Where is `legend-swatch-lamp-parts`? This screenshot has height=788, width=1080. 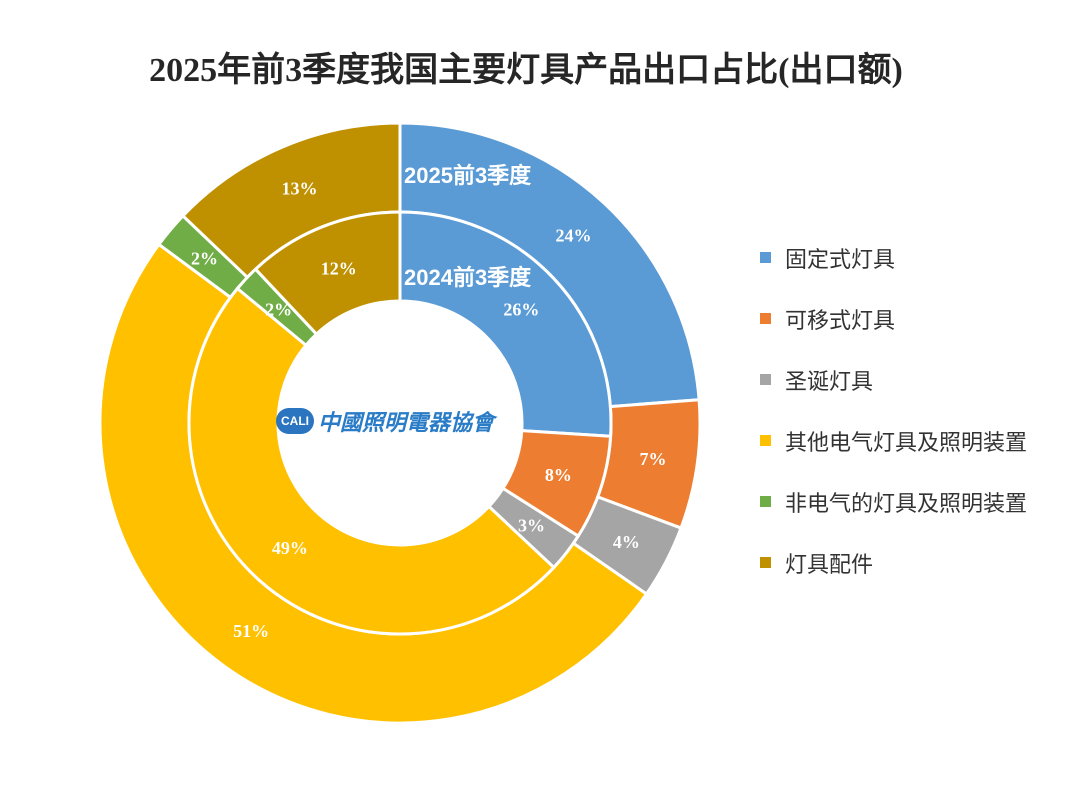
legend-swatch-lamp-parts is located at coordinates (765, 562).